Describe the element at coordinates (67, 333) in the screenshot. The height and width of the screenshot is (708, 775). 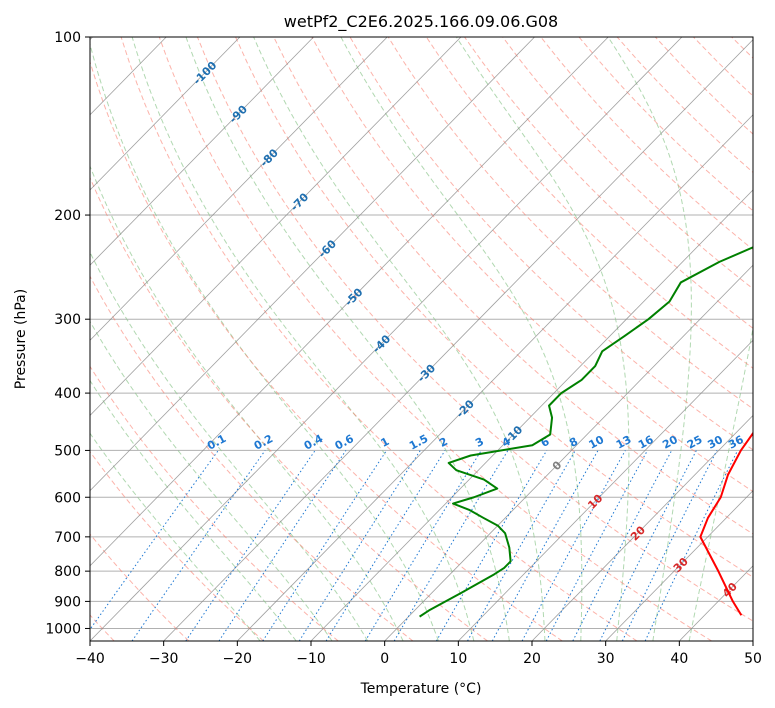
I see `y-axis: 1000 900 800 700 600 500 400 300 200 100` at that location.